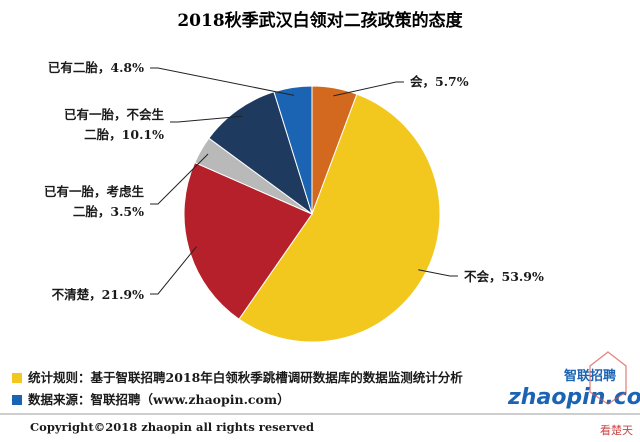 This screenshot has height=442, width=640. I want to click on seal-icon, so click(608, 378).